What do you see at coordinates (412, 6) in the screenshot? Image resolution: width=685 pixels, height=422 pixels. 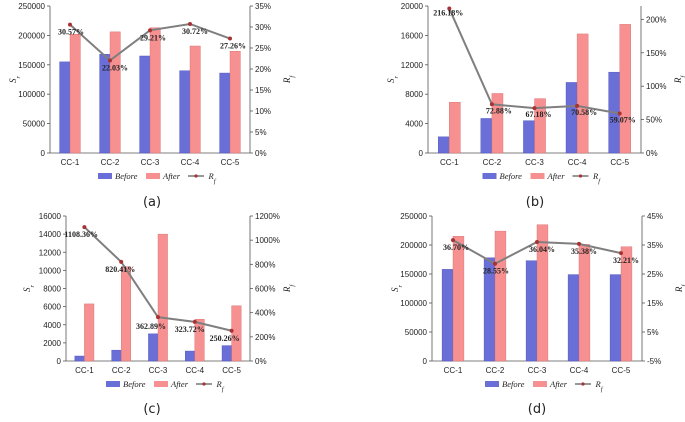 I see `y-tick-label: 20000` at bounding box center [412, 6].